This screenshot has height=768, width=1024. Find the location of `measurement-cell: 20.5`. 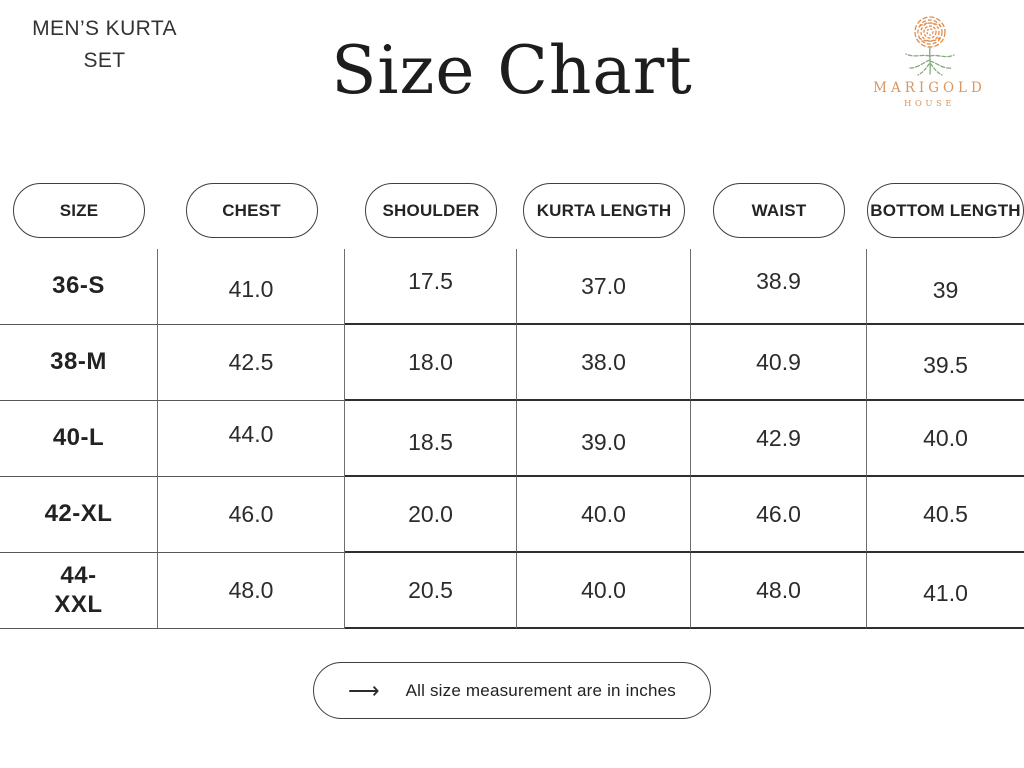

measurement-cell: 20.5 is located at coordinates (431, 591).